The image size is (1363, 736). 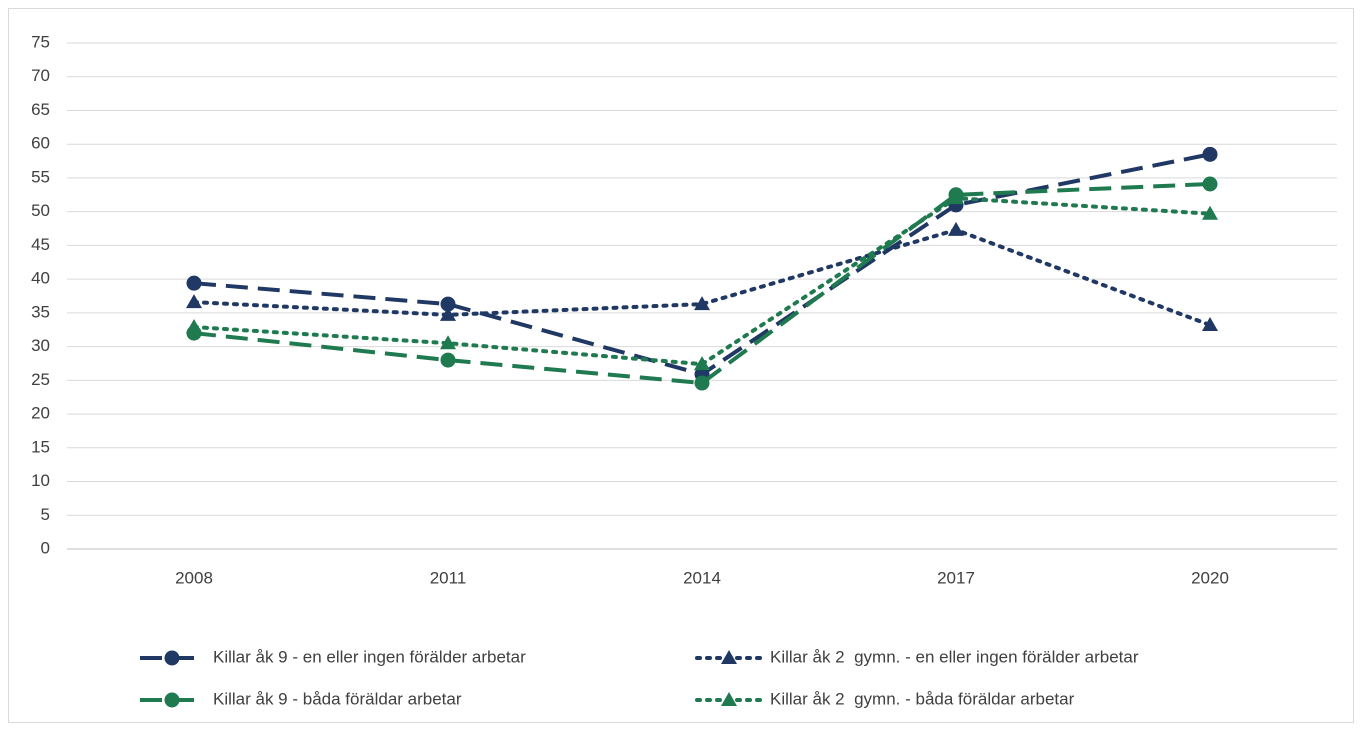 I want to click on x-tick-label: 2017, so click(x=956, y=577).